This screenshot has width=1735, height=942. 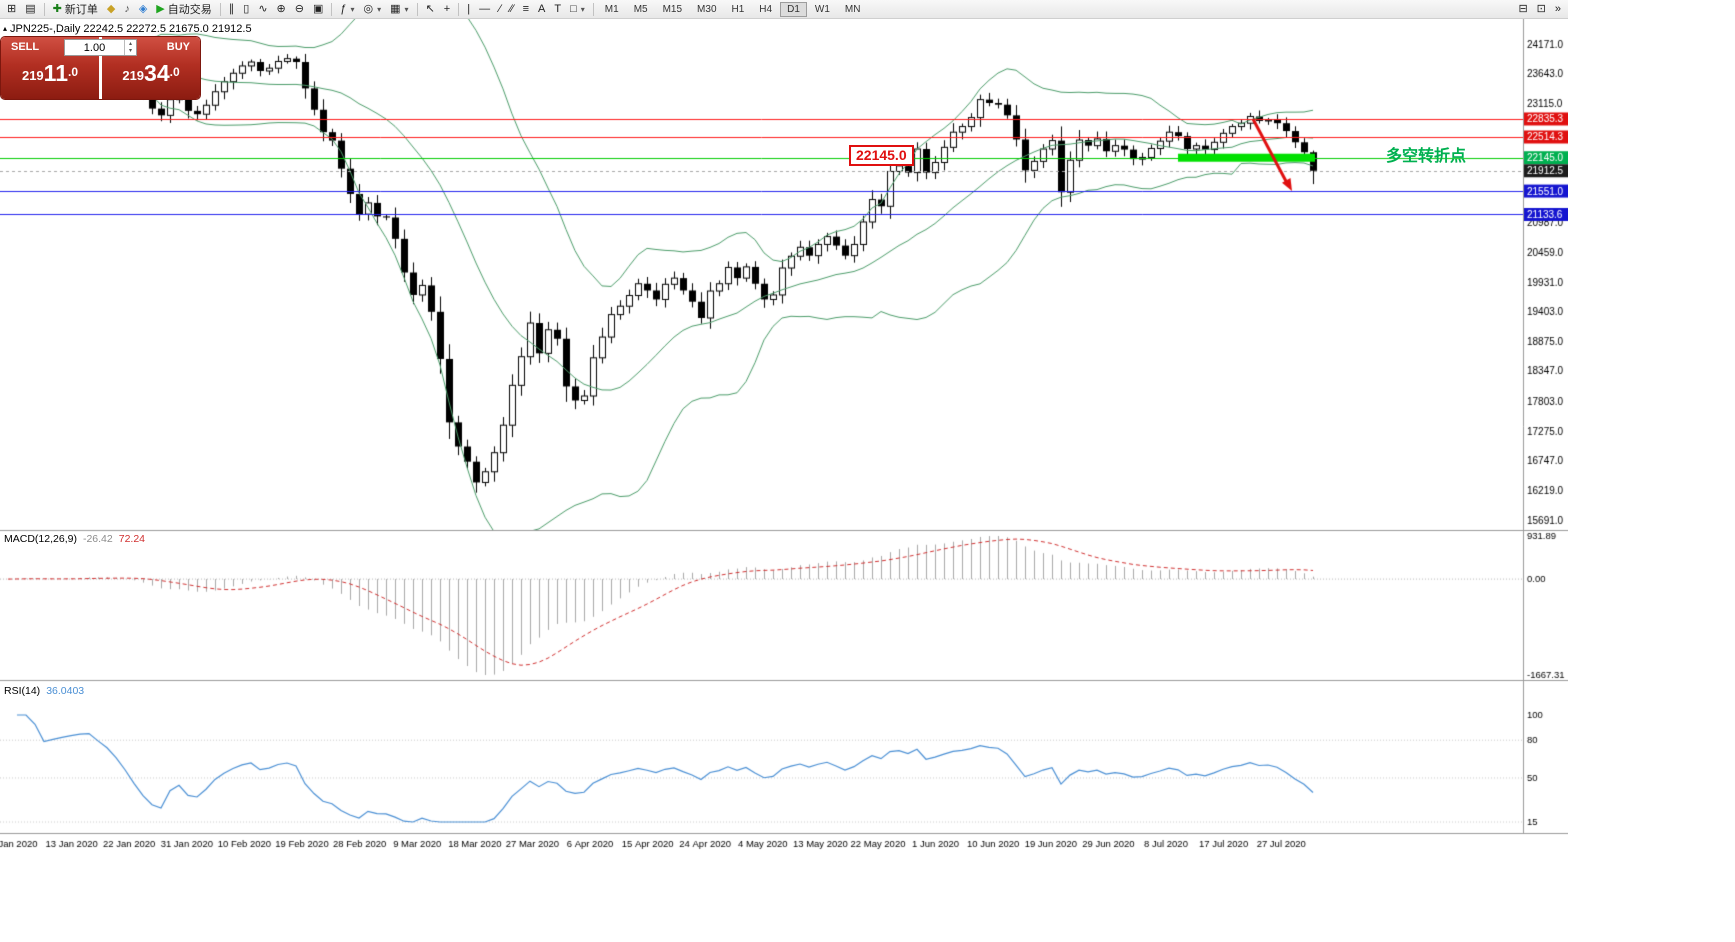 I want to click on timeframe-m1-button-label: M1, so click(x=611, y=9).